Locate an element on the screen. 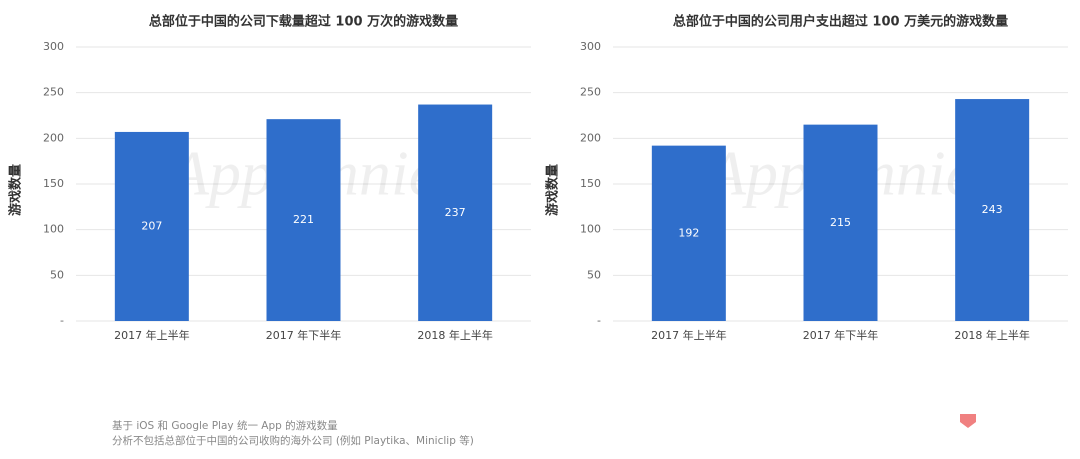  value-label: 207 is located at coordinates (151, 225).